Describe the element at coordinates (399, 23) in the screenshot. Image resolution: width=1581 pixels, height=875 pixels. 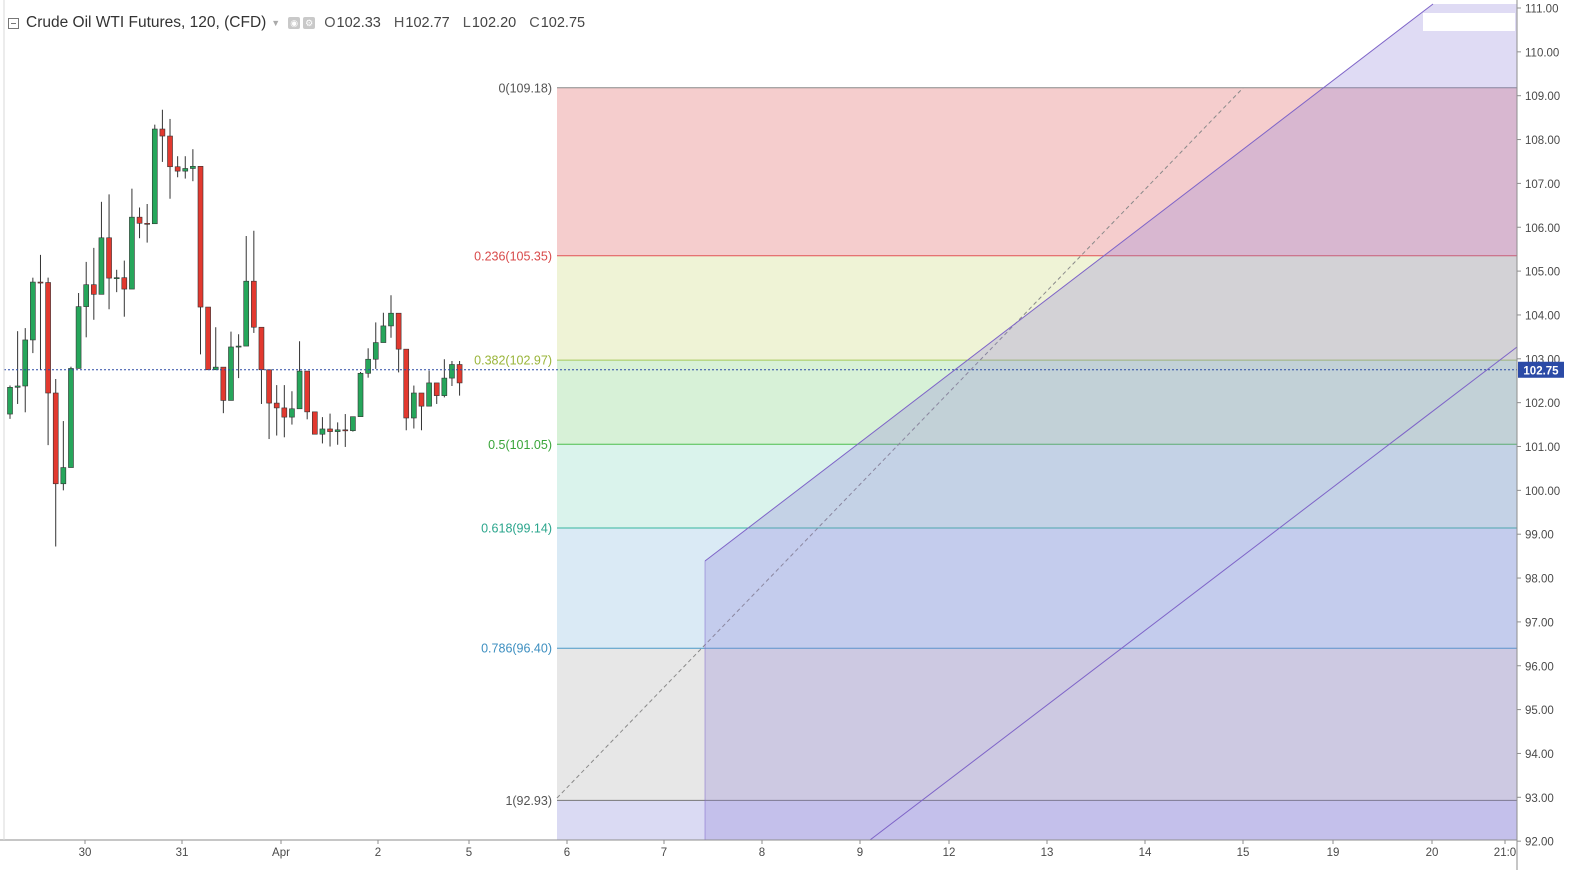
I see `high-label: H` at that location.